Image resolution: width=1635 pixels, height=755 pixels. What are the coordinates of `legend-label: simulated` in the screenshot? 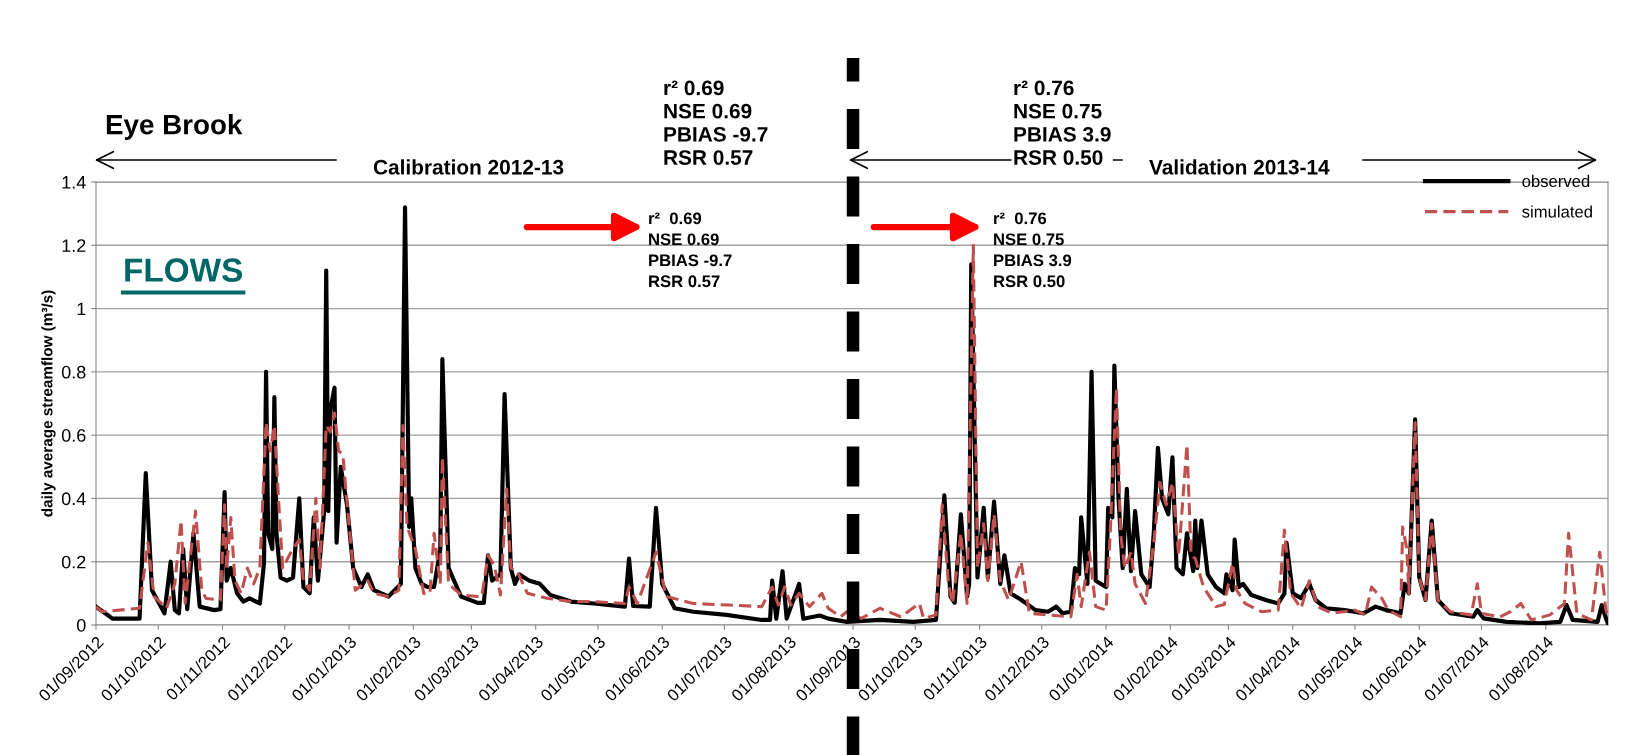 It's located at (1557, 211).